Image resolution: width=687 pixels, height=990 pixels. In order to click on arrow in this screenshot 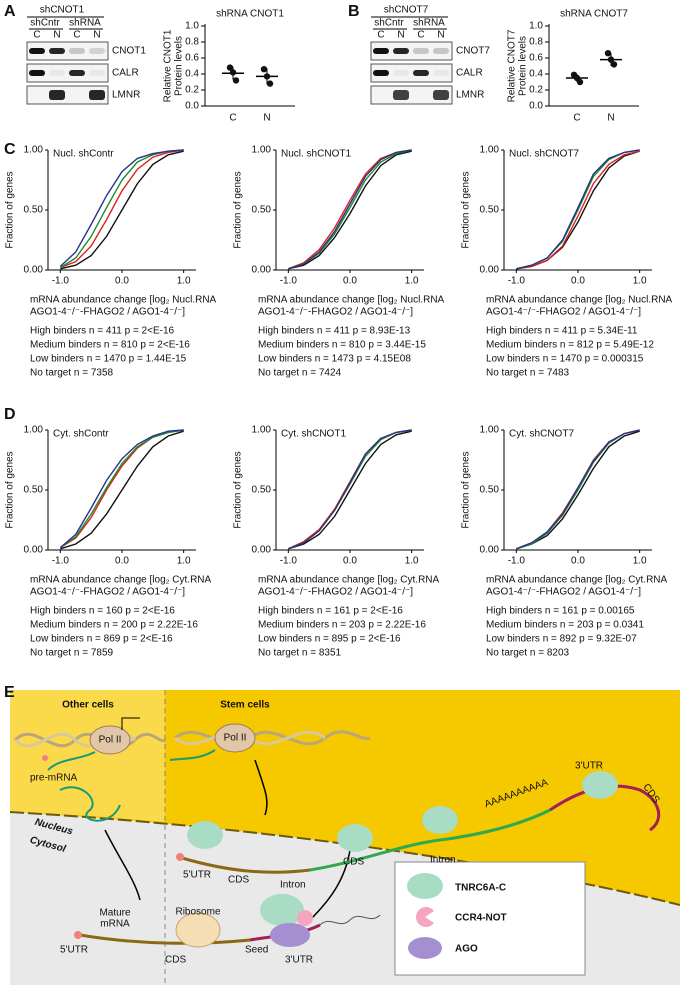, I will do `click(130, 723)`.